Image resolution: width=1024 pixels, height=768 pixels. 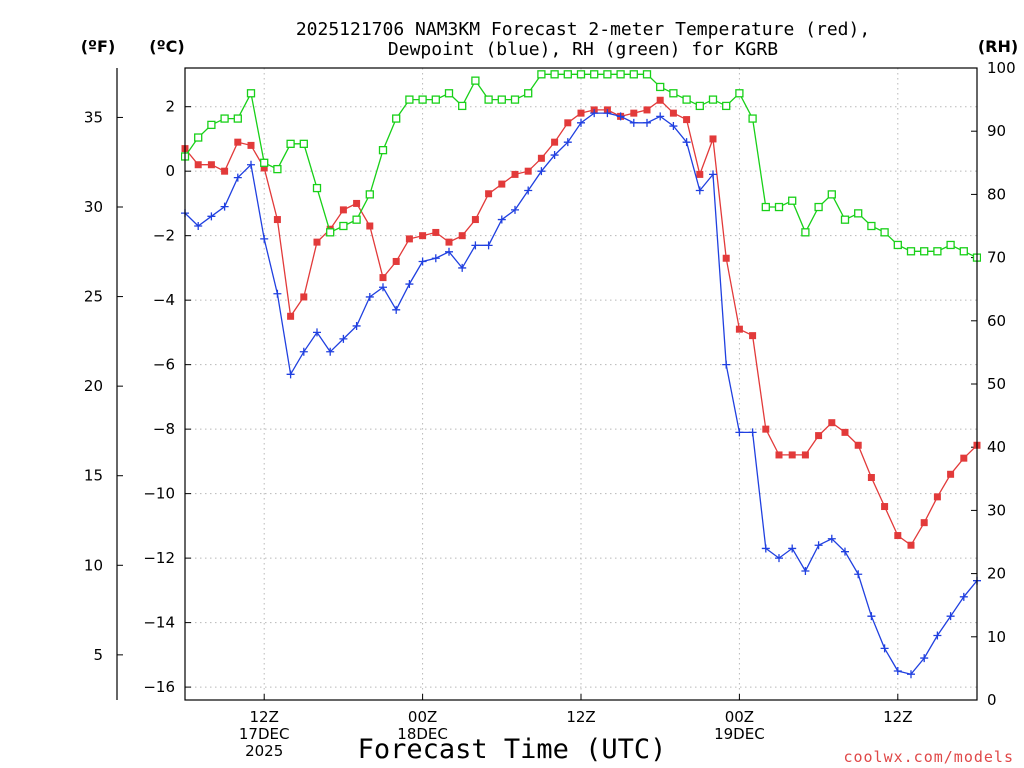 I want to click on fahrenheit-tick-label: 15, so click(x=93, y=476).